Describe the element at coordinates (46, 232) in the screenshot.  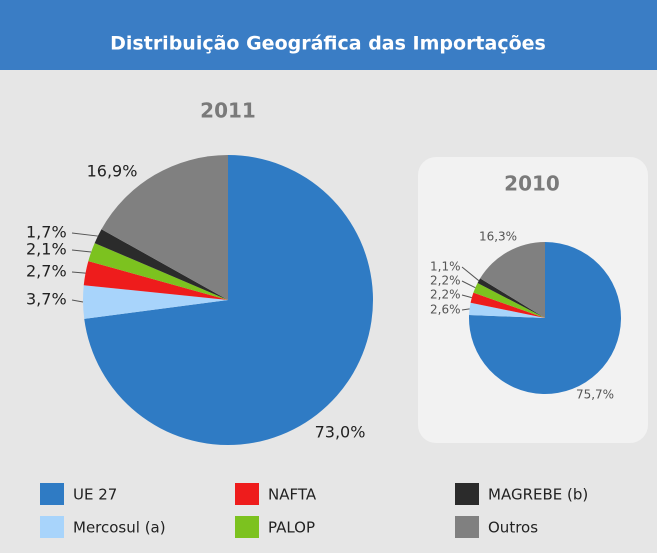
I see `data-label: 1,7%` at that location.